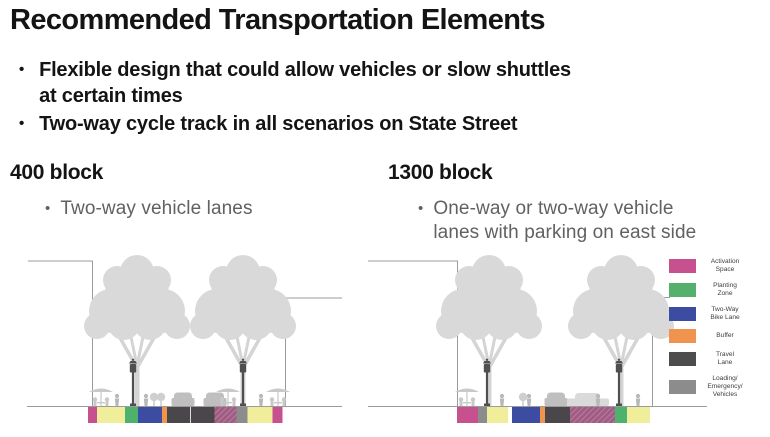  I want to click on legend-item: Planting Zone, so click(710, 290).